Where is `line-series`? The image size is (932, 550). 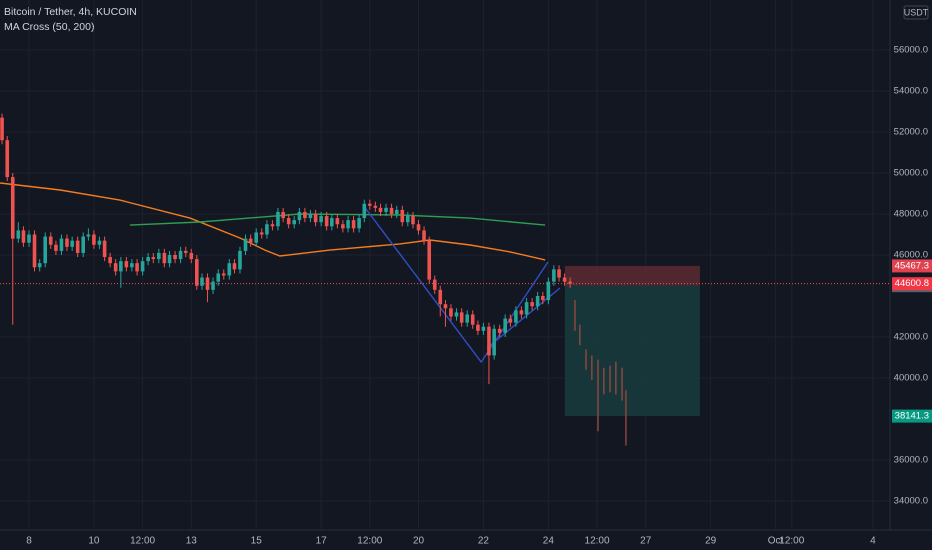 line-series is located at coordinates (273, 221).